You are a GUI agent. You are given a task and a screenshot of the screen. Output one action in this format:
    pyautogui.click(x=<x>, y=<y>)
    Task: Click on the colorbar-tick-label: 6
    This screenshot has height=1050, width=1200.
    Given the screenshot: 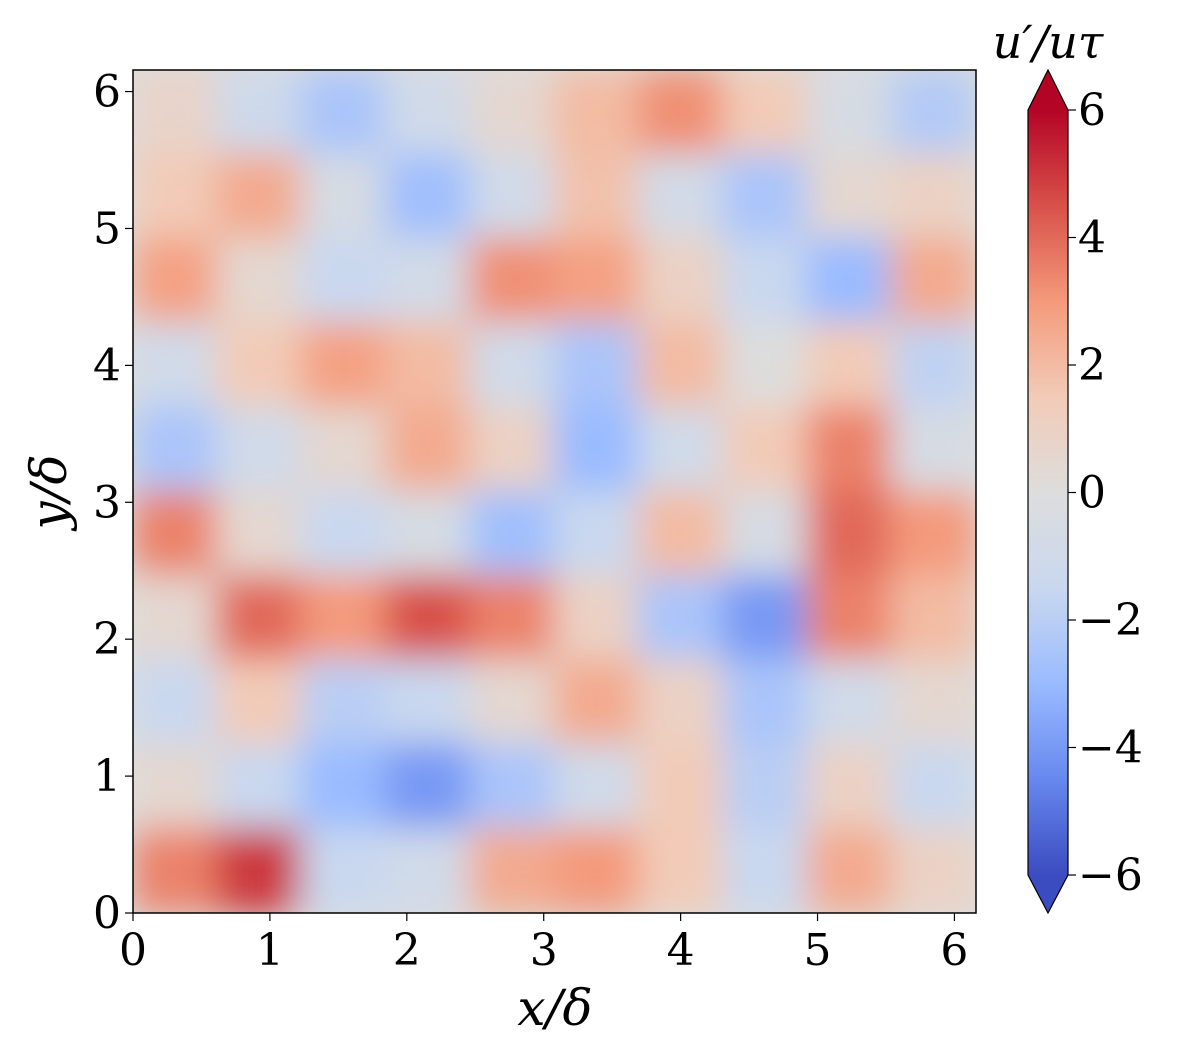 What is the action you would take?
    pyautogui.click(x=1092, y=110)
    